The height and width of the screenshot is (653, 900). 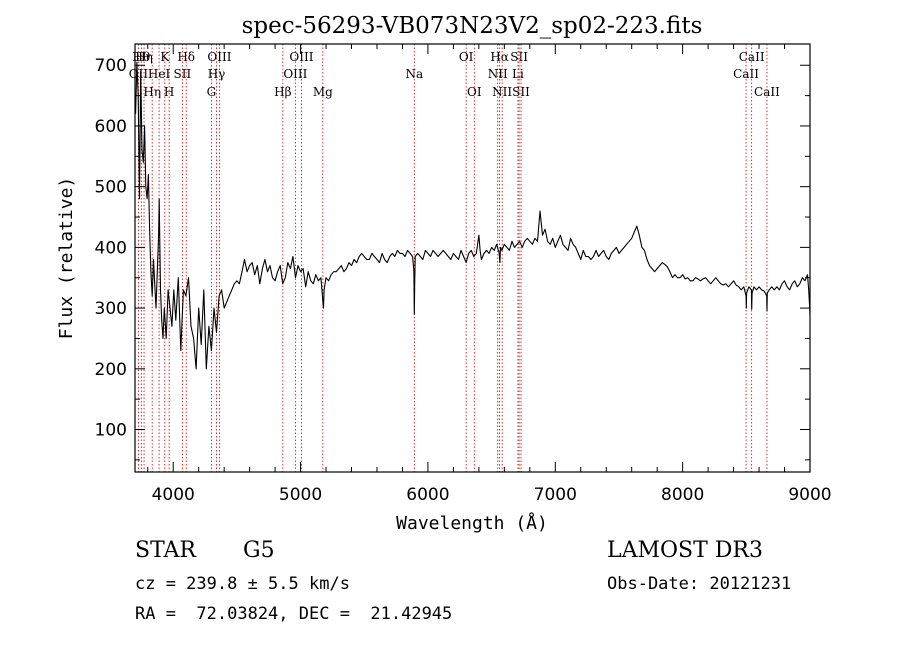 I want to click on line-marker-label: Hβ, so click(x=282, y=92).